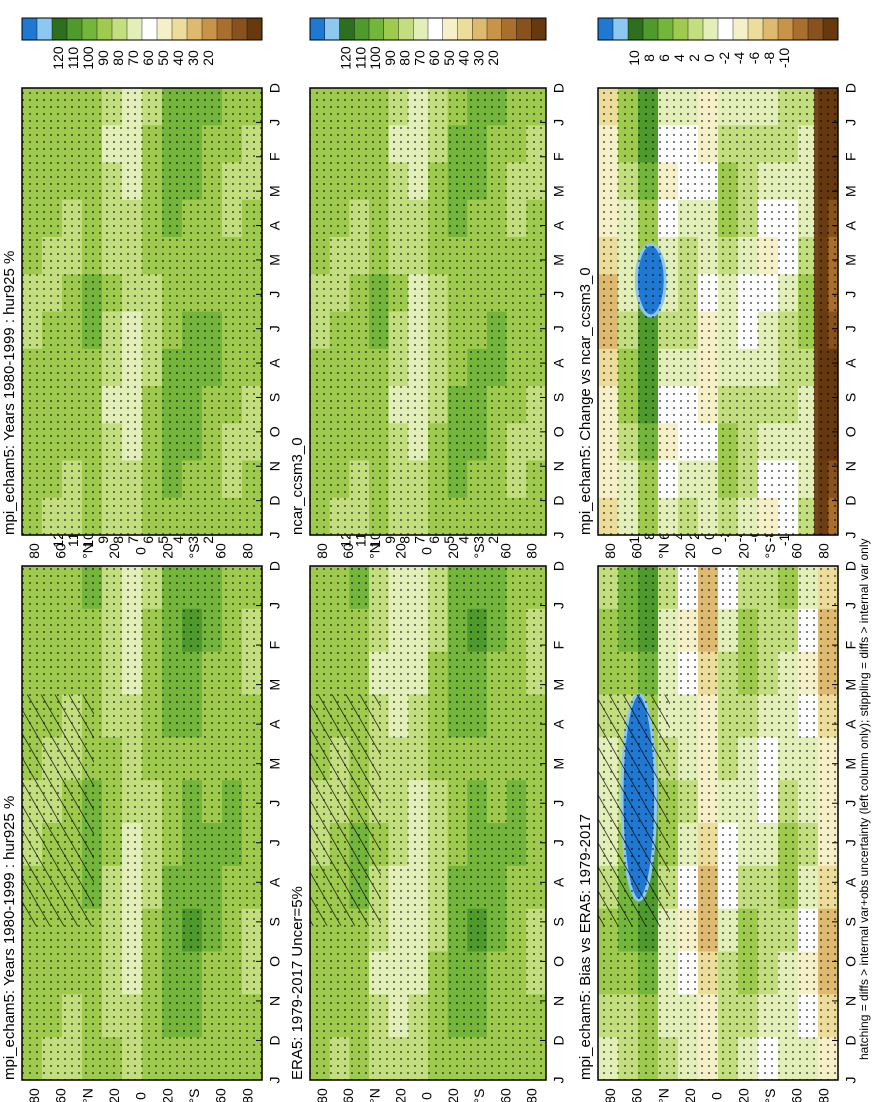 Image resolution: width=890 pixels, height=1102 pixels. Describe the element at coordinates (664, 536) in the screenshot. I see `colorbar-label: 6` at that location.